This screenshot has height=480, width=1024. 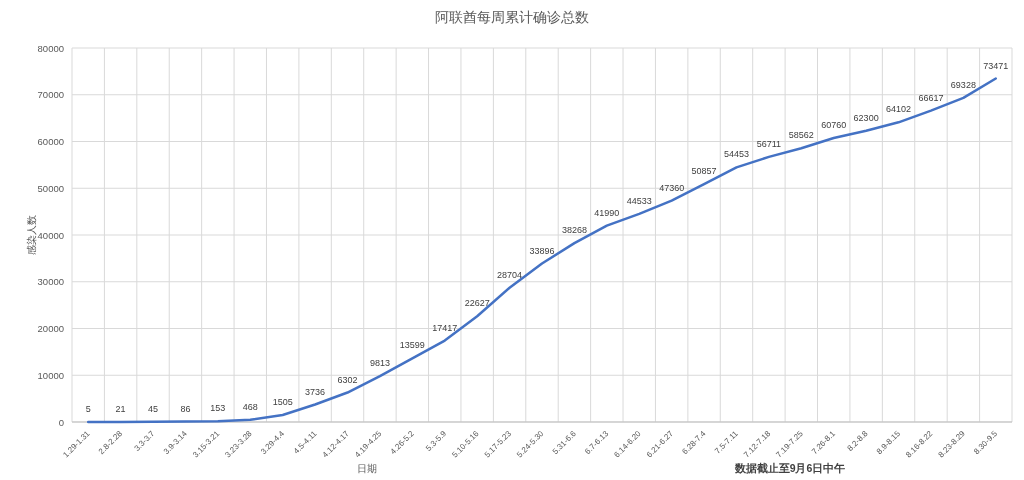 What do you see at coordinates (50, 328) in the screenshot?
I see `y-tick-label: 20000` at bounding box center [50, 328].